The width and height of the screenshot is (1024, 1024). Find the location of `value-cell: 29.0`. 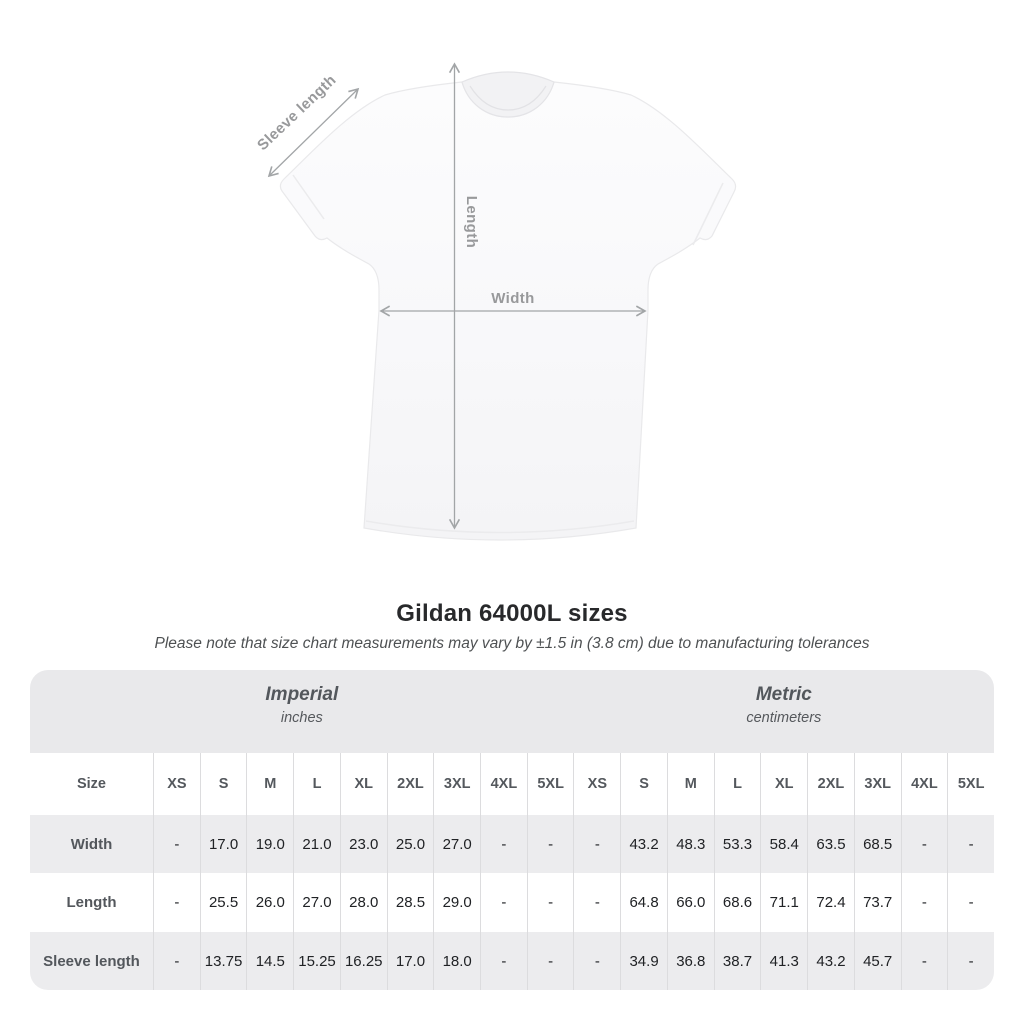

value-cell: 29.0 is located at coordinates (456, 902).